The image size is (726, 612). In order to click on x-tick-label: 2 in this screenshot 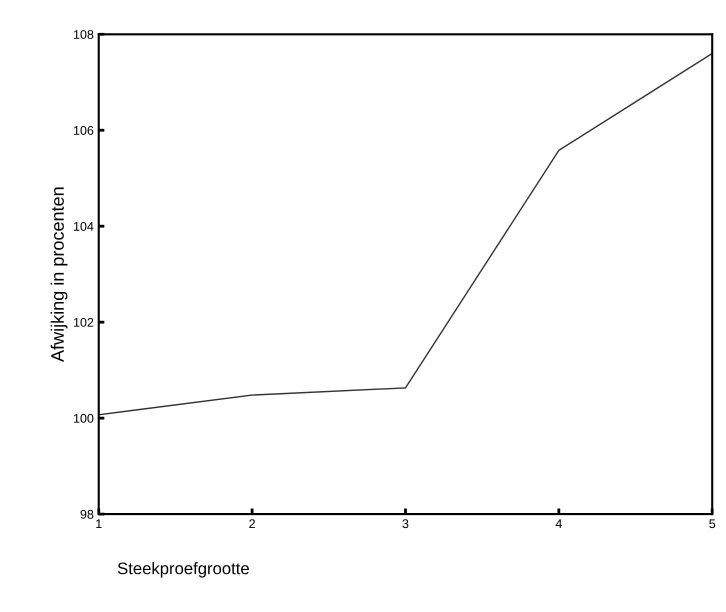, I will do `click(252, 523)`.